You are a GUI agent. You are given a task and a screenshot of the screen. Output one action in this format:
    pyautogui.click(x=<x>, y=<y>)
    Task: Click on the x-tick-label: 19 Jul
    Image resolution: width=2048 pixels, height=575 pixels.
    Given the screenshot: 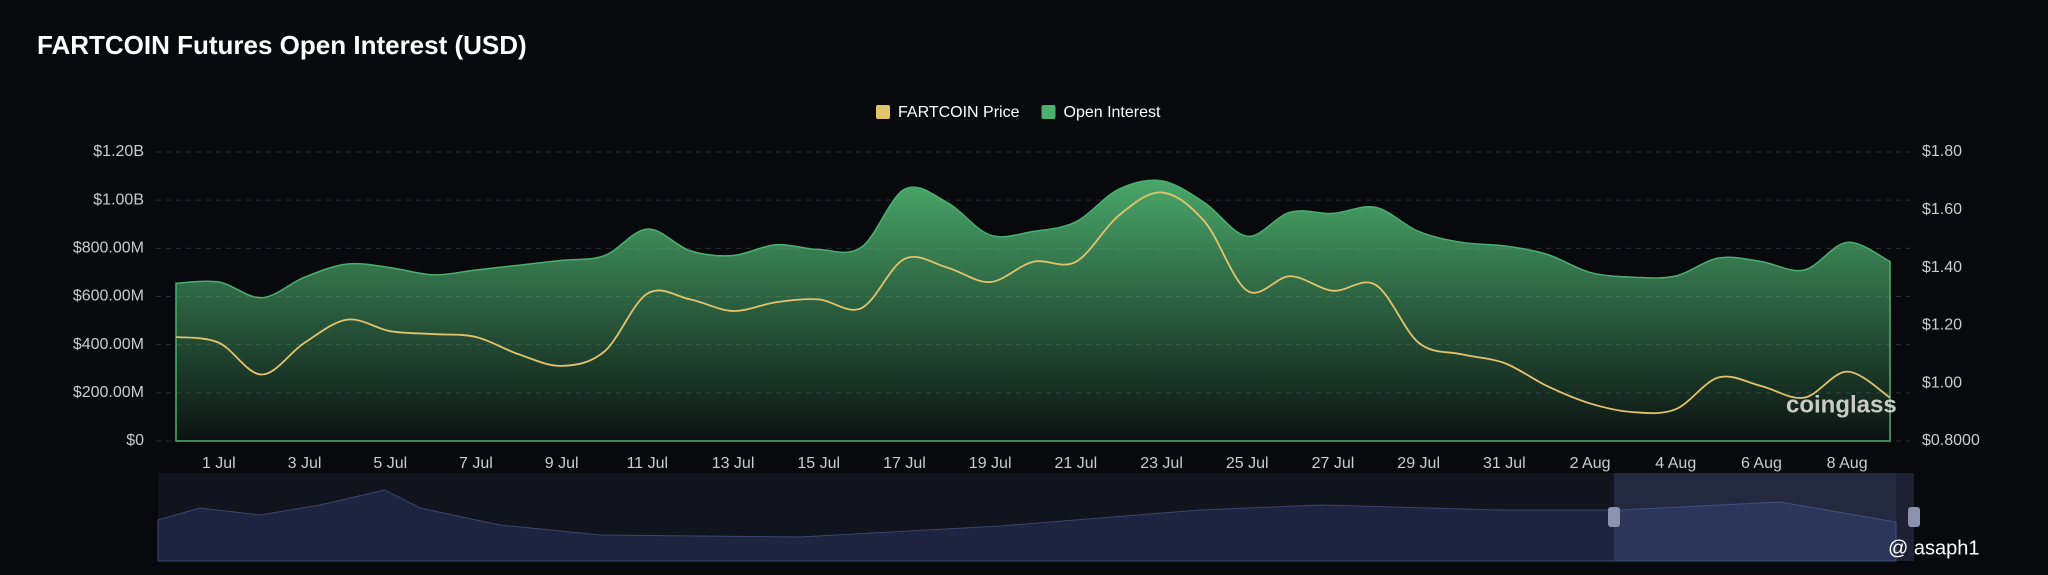 What is the action you would take?
    pyautogui.click(x=990, y=463)
    